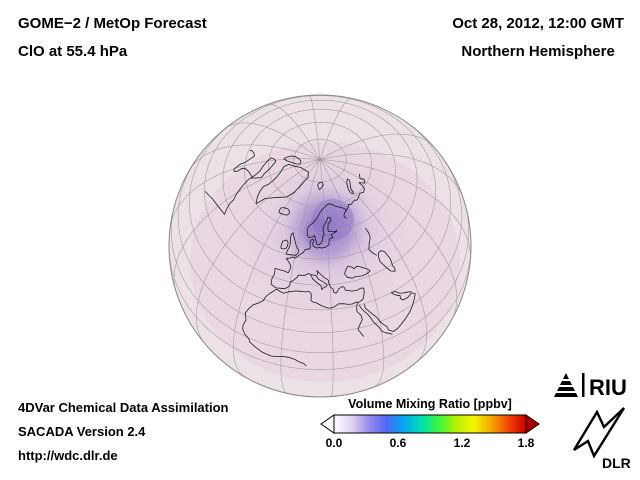 Image resolution: width=640 pixels, height=480 pixels. I want to click on tick-label: 0.0, so click(334, 443).